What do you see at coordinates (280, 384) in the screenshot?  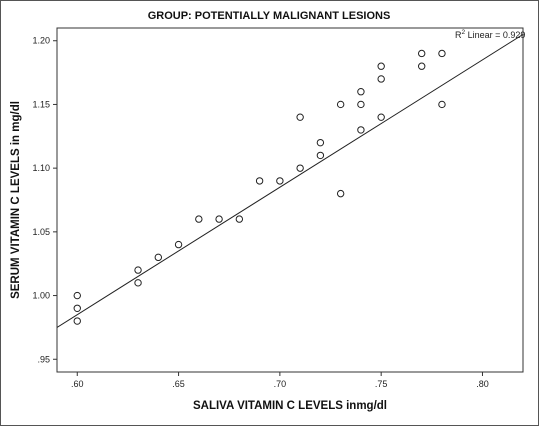 I see `x-tick-label: .70` at bounding box center [280, 384].